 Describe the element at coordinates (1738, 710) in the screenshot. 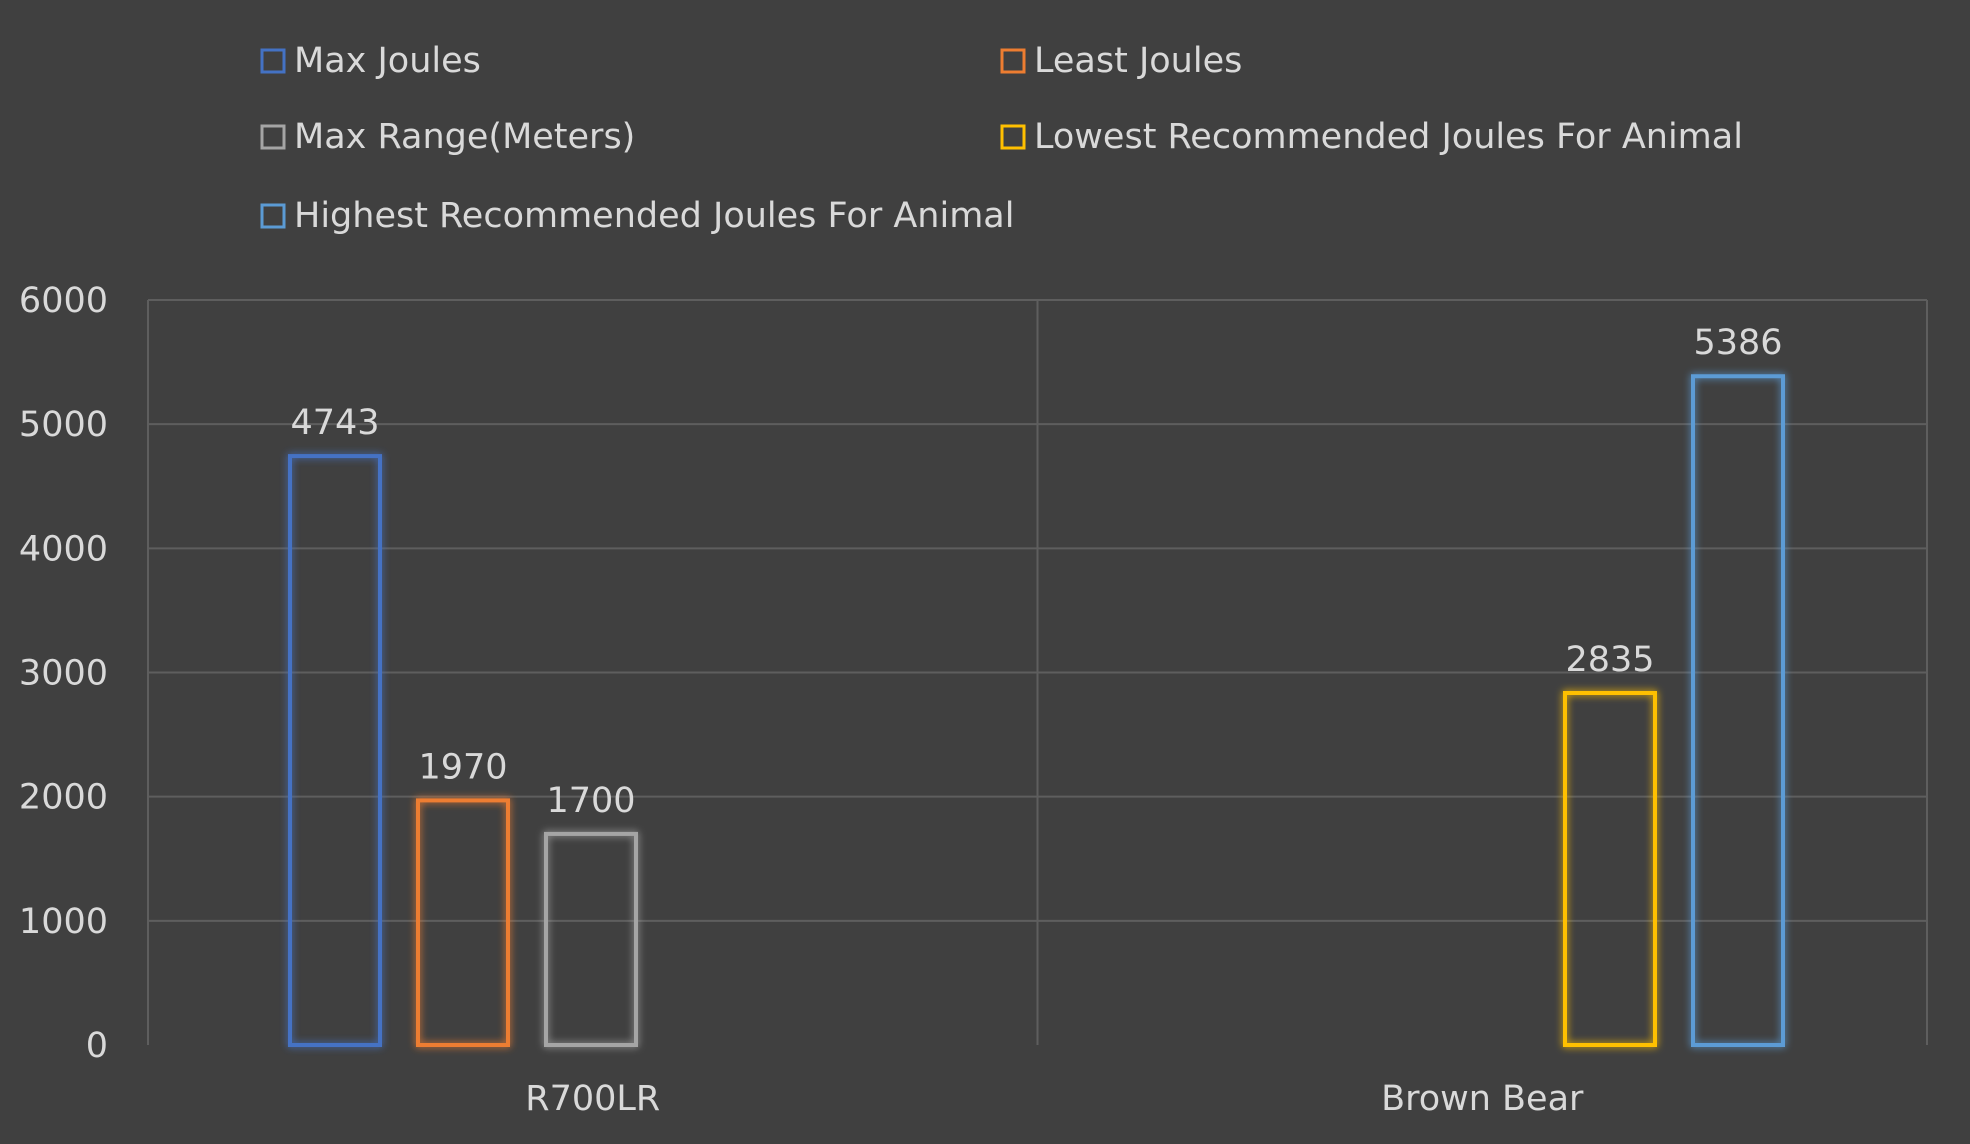

I see `bar-highest-recommended-joules-for-animal-brown-bear` at that location.